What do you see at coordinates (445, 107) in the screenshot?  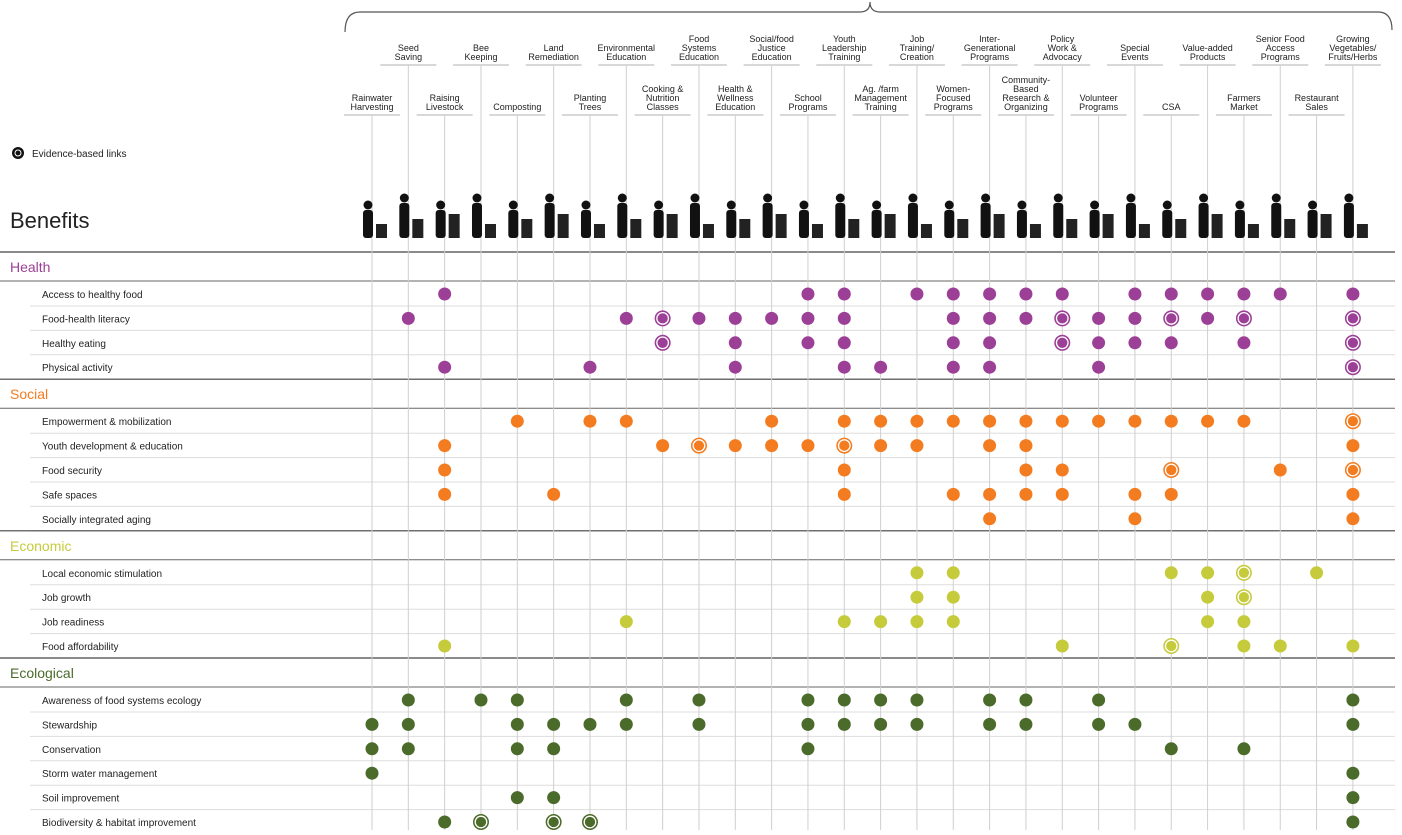 I see `column-label: Livestock` at bounding box center [445, 107].